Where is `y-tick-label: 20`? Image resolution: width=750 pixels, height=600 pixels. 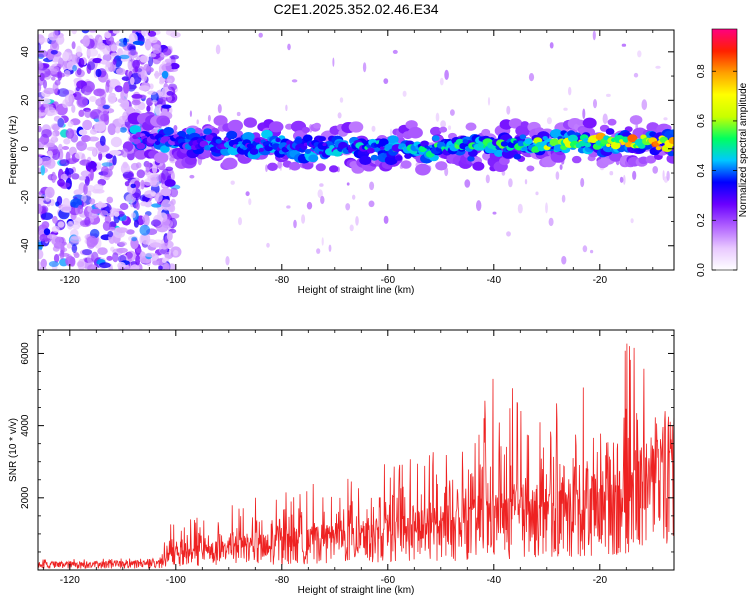 y-tick-label: 20 is located at coordinates (25, 100).